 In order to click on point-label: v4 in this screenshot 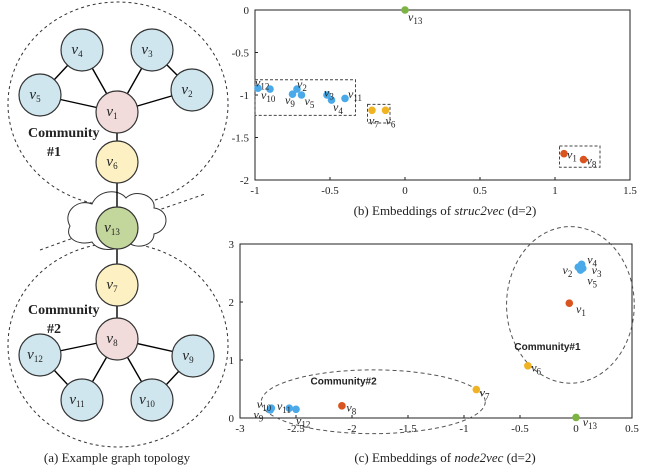, I will do `click(592, 261)`.